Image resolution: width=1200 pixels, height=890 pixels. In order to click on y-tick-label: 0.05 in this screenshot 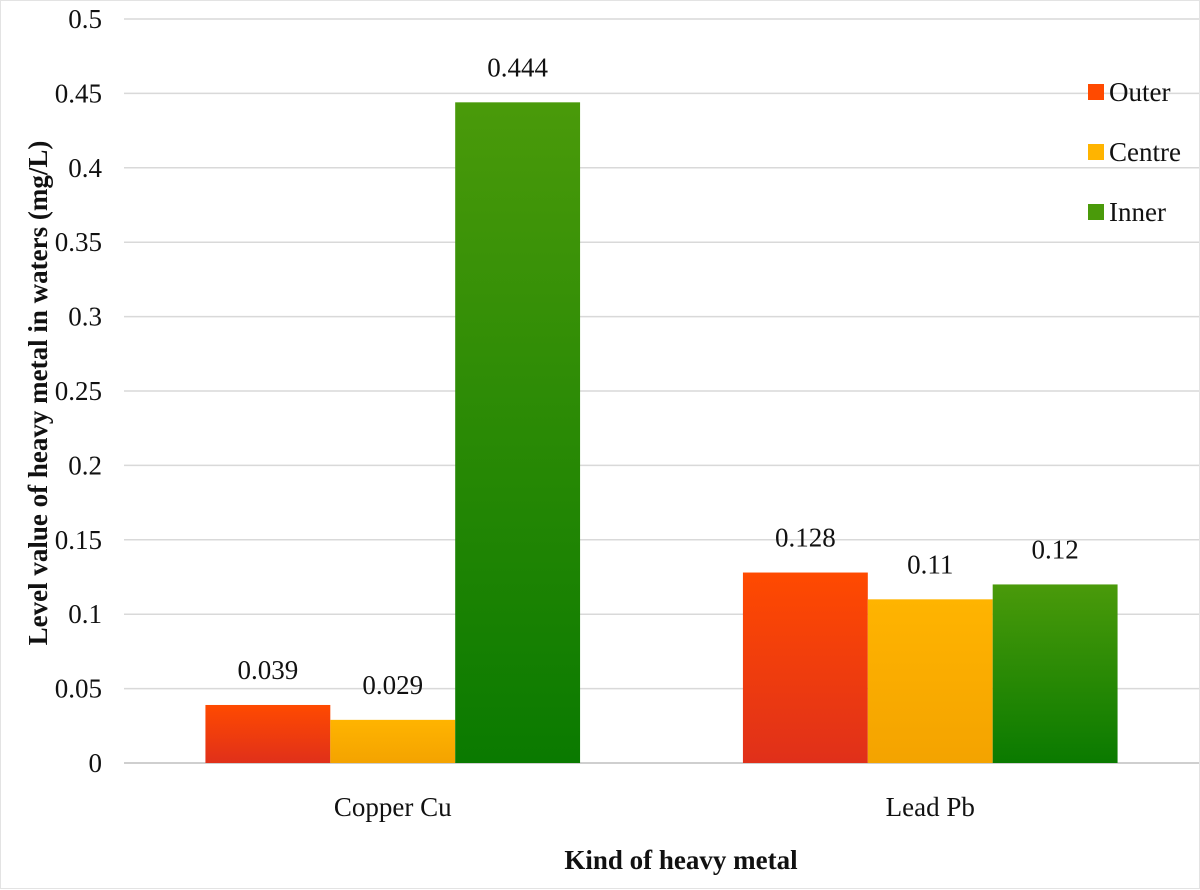, I will do `click(78, 689)`.